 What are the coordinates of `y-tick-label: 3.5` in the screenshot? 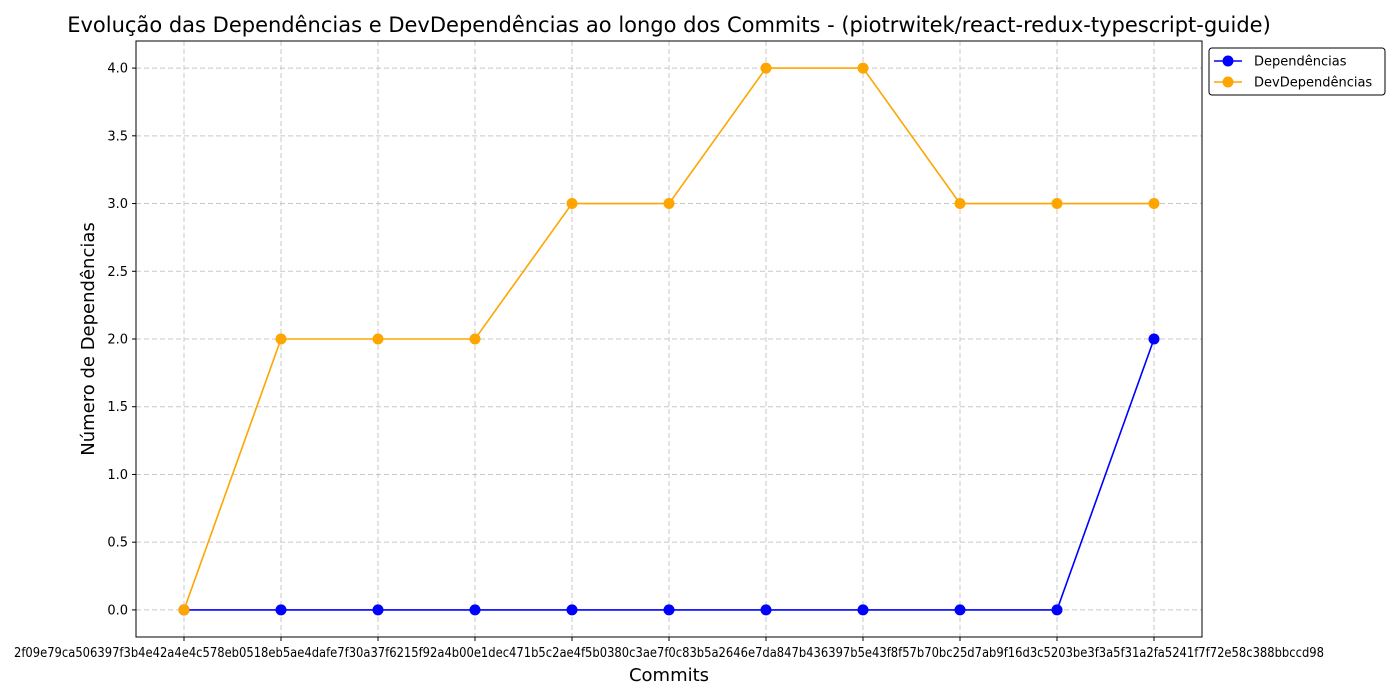 It's located at (117, 136).